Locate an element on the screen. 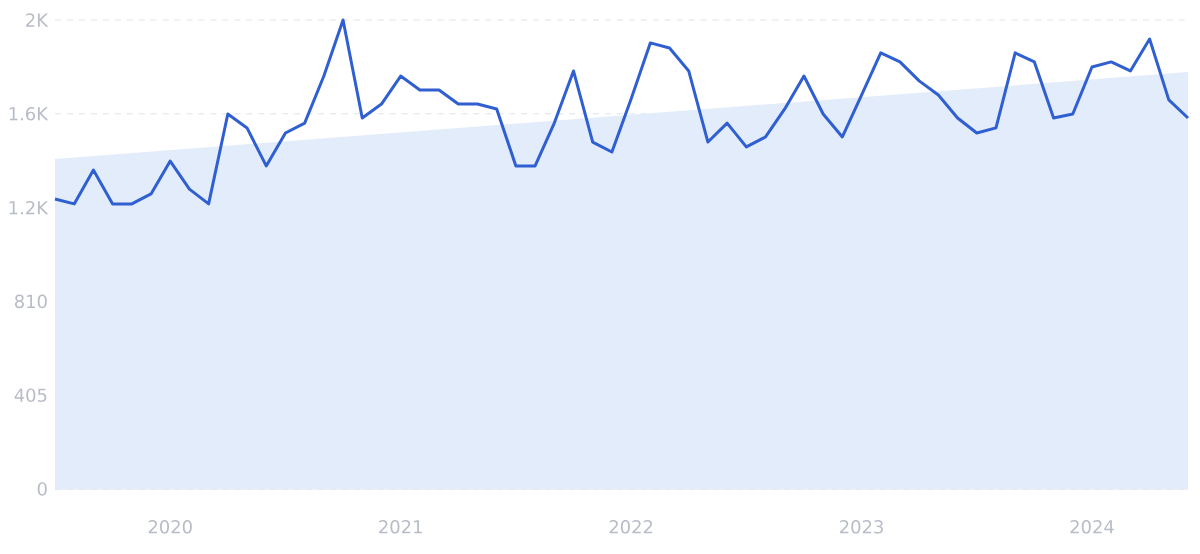  x-tick-label: 2023 is located at coordinates (861, 527).